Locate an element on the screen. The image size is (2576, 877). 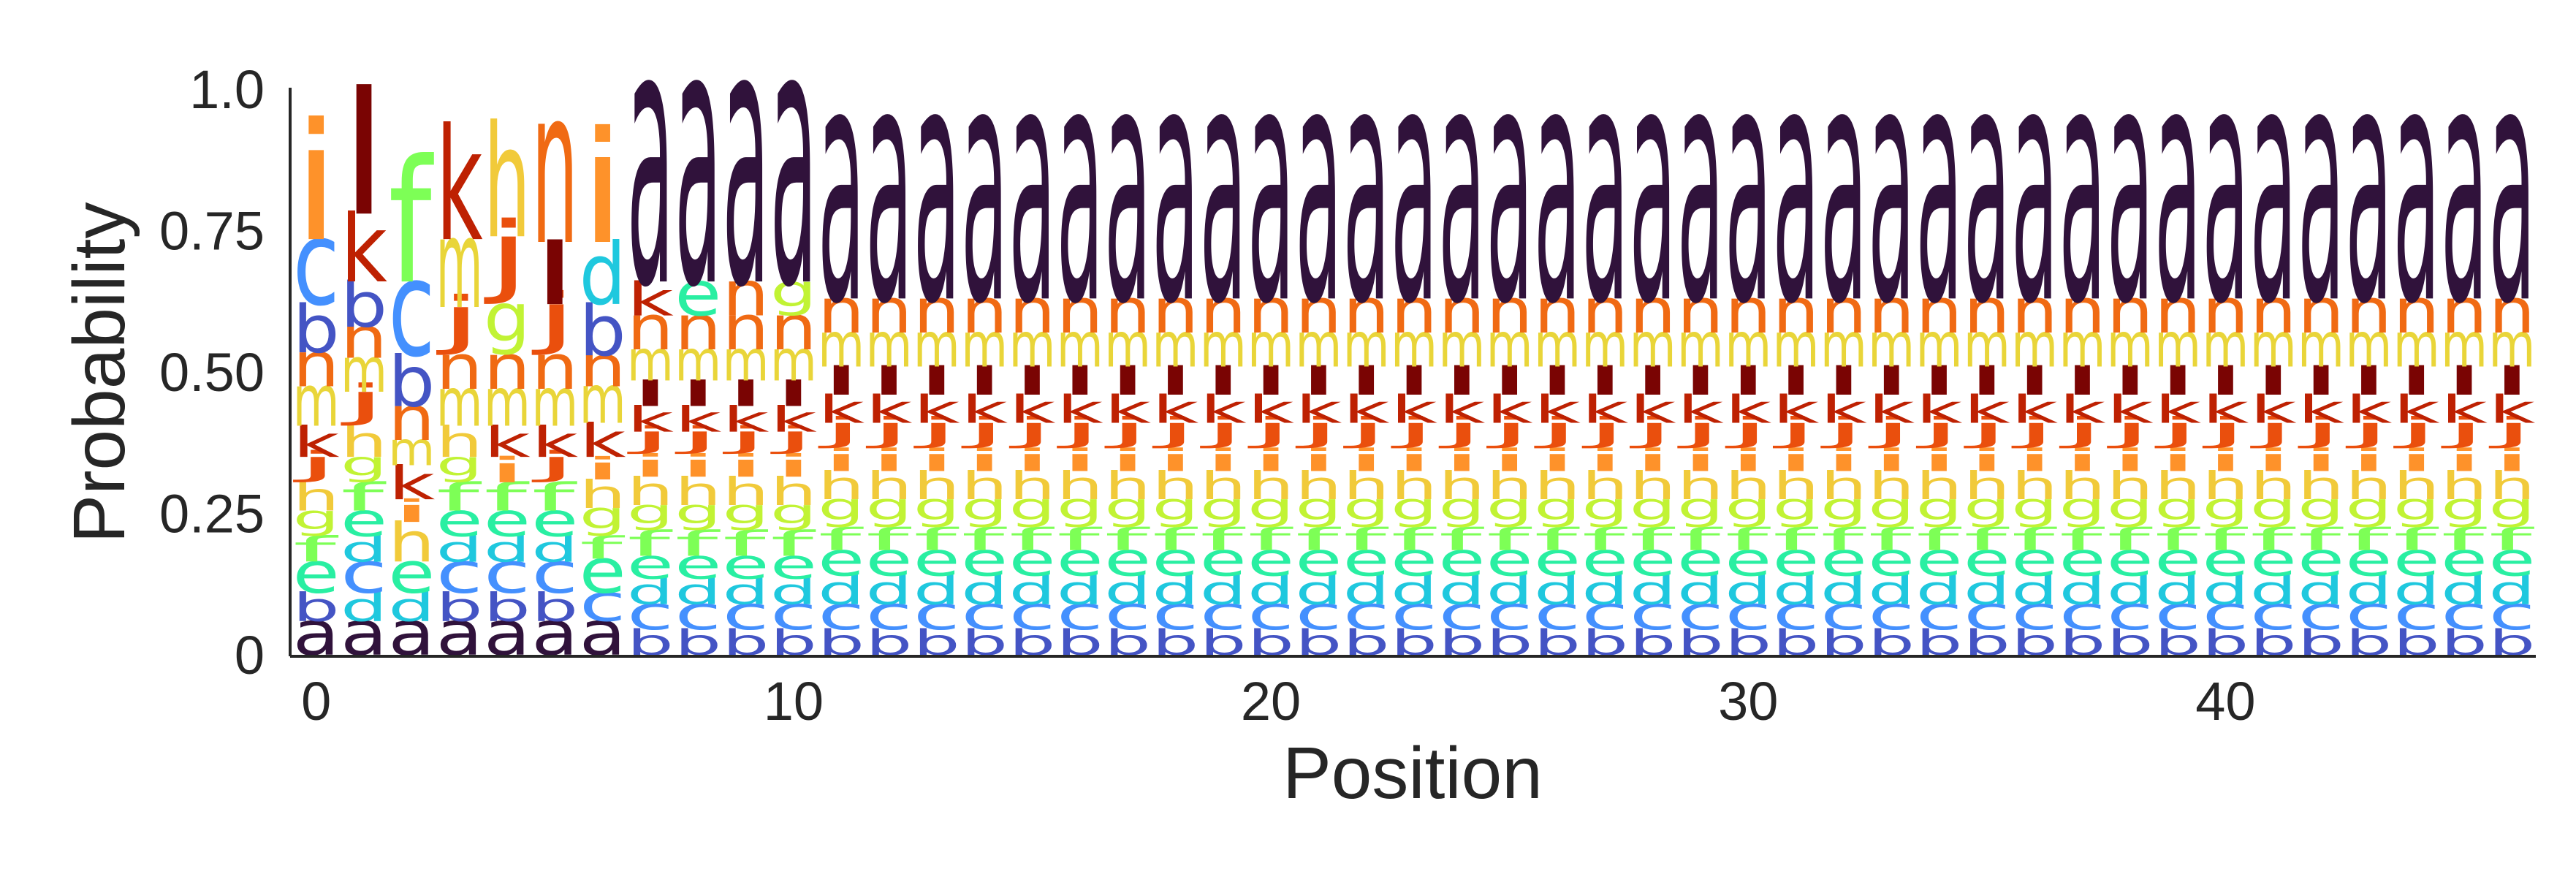
y-tick-label: 0 is located at coordinates (250, 655).